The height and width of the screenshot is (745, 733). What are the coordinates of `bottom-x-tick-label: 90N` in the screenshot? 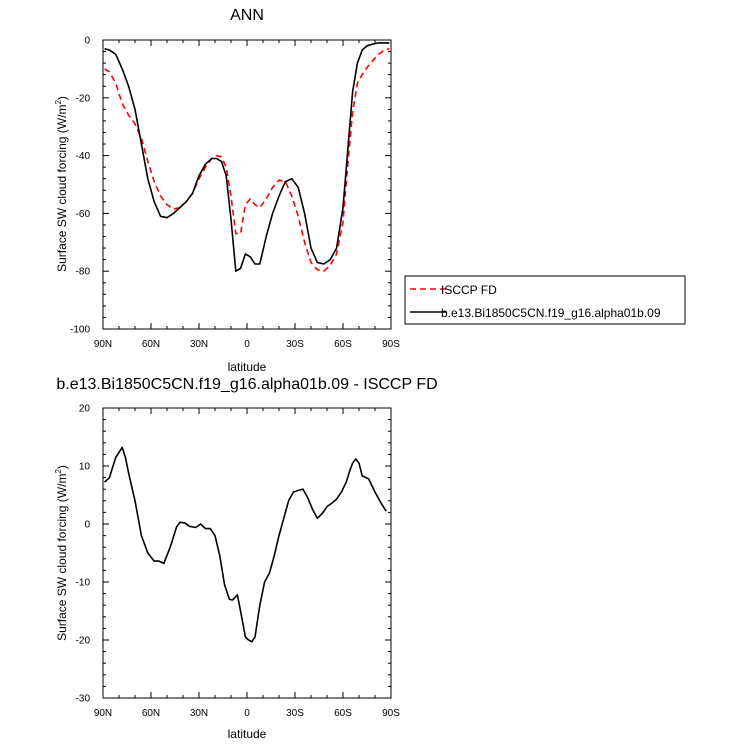 It's located at (103, 713).